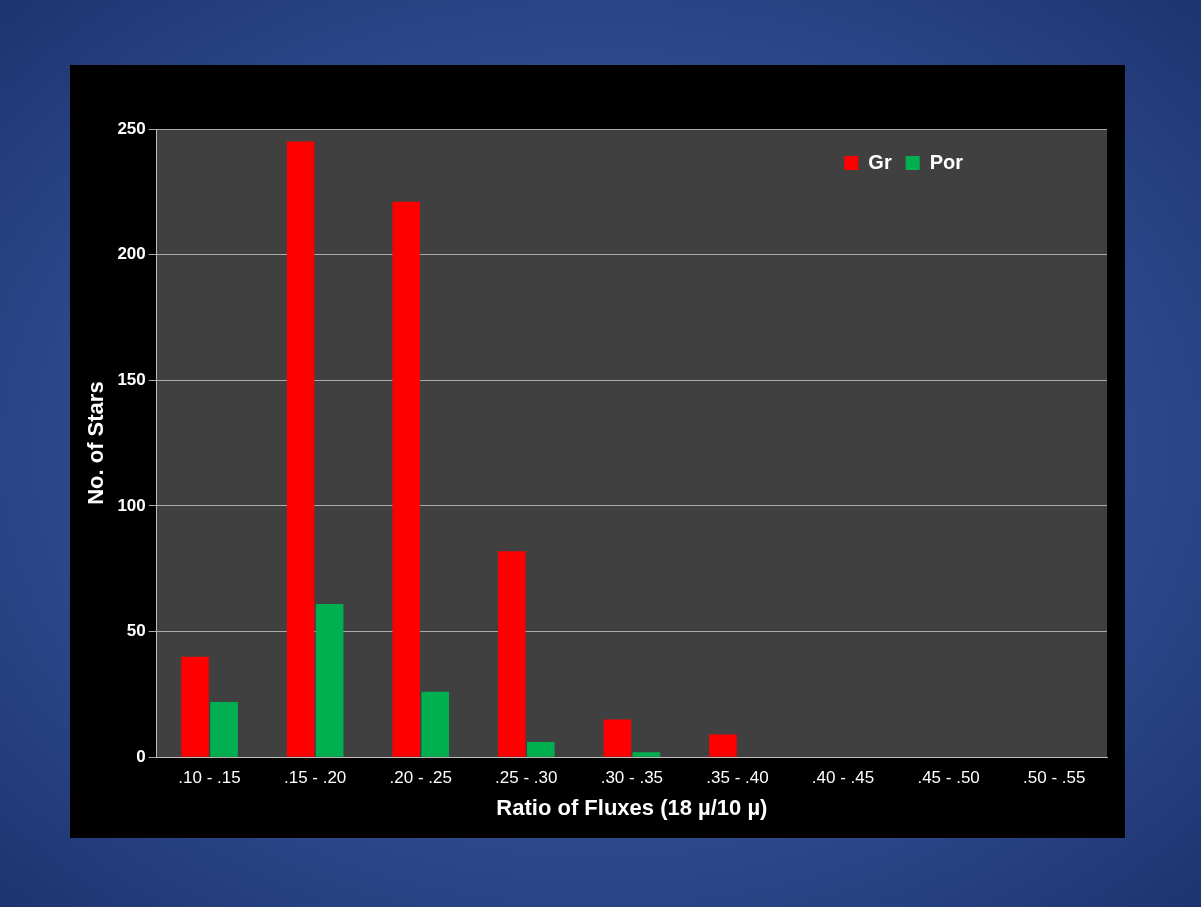 Image resolution: width=1201 pixels, height=907 pixels. What do you see at coordinates (315, 778) in the screenshot?
I see `x-tick-label: .15 - .20` at bounding box center [315, 778].